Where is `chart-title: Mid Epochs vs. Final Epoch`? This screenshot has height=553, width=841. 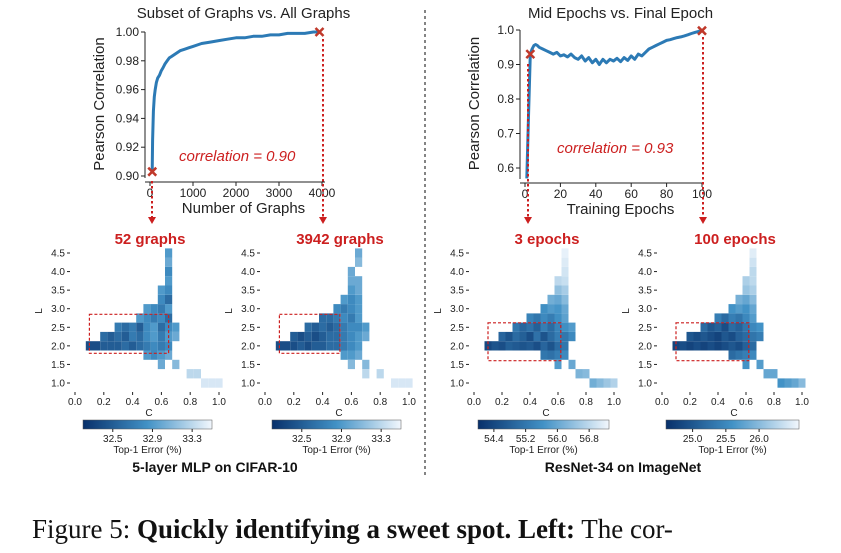
chart-title: Mid Epochs vs. Final Epoch is located at coordinates (620, 13).